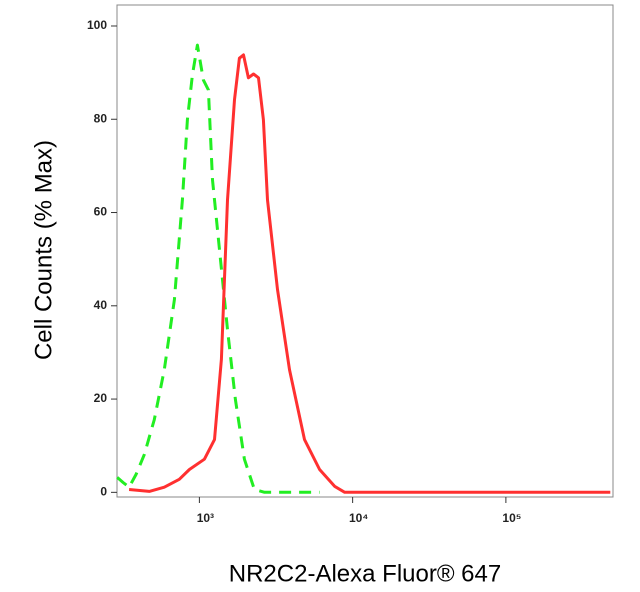 This screenshot has height=592, width=640. What do you see at coordinates (101, 212) in the screenshot?
I see `y-tick-label: 60` at bounding box center [101, 212].